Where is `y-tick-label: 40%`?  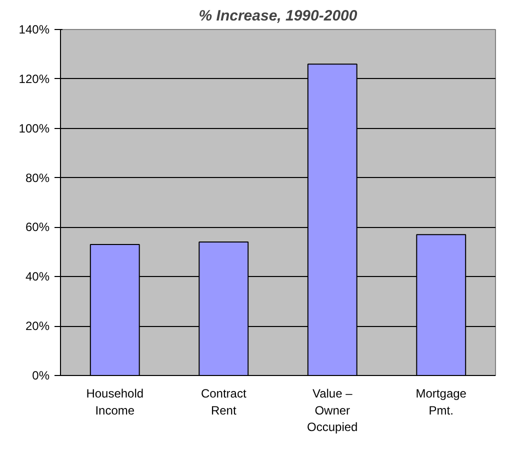
y-tick-label: 40% is located at coordinates (37, 277).